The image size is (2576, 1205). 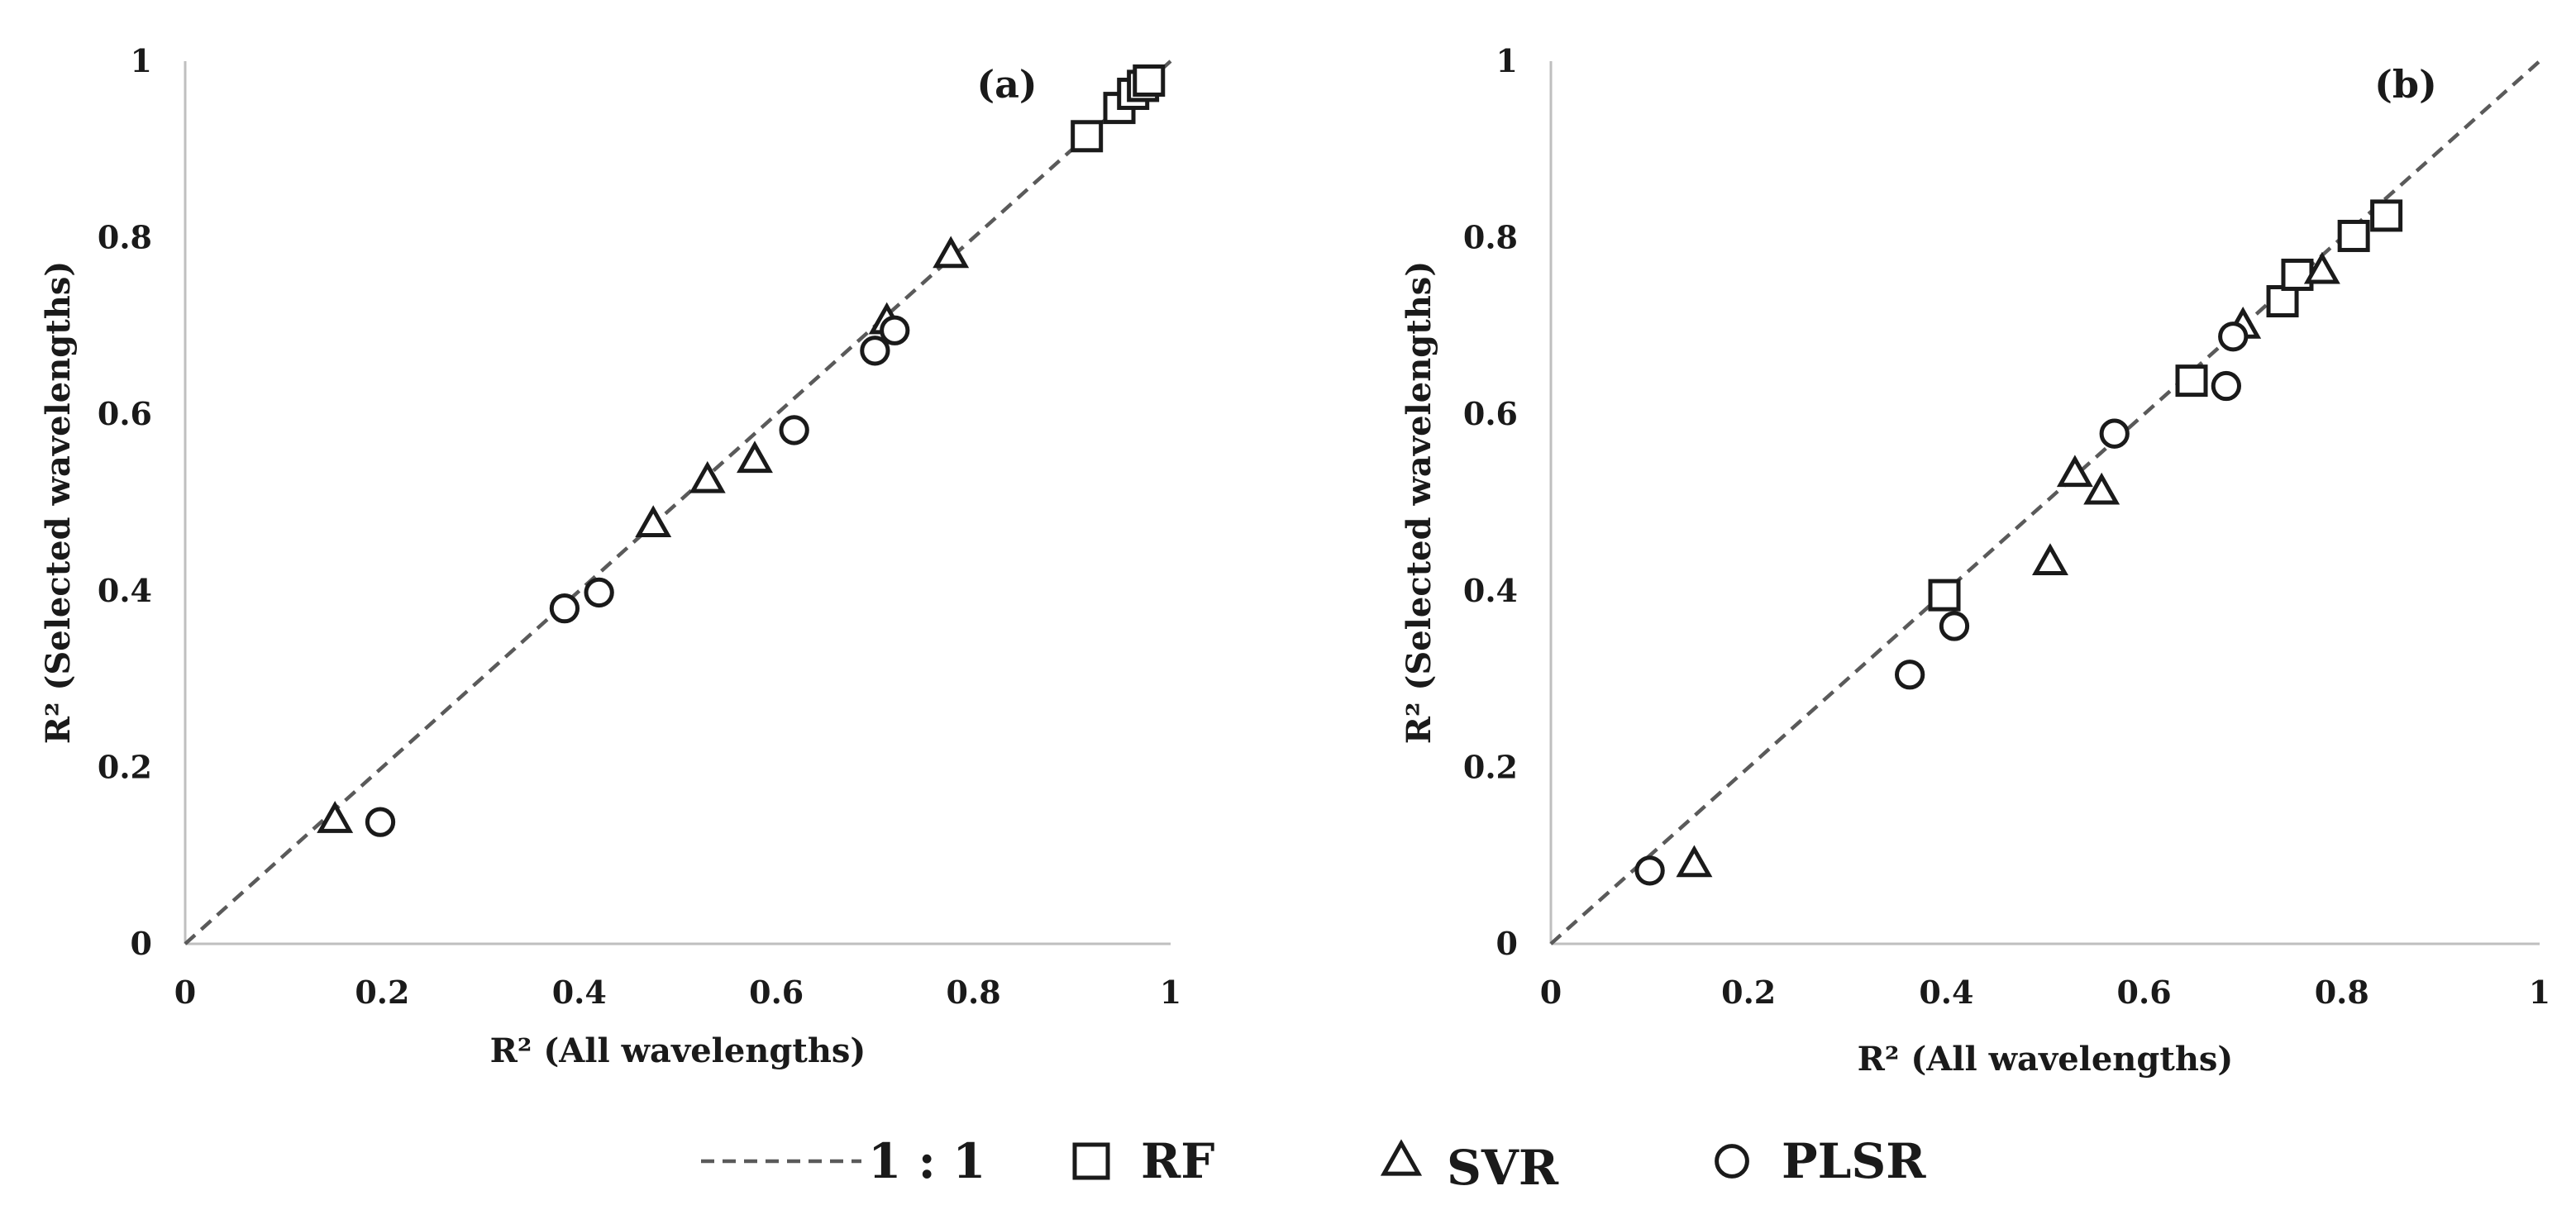 What do you see at coordinates (1854, 1161) in the screenshot?
I see `legend-label-plsr: PLSR` at bounding box center [1854, 1161].